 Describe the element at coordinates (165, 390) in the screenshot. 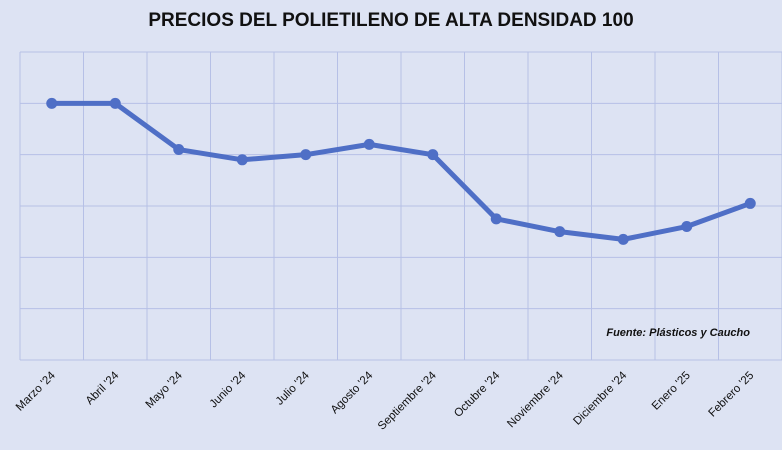

I see `x-tick-label: Mayo '24` at that location.